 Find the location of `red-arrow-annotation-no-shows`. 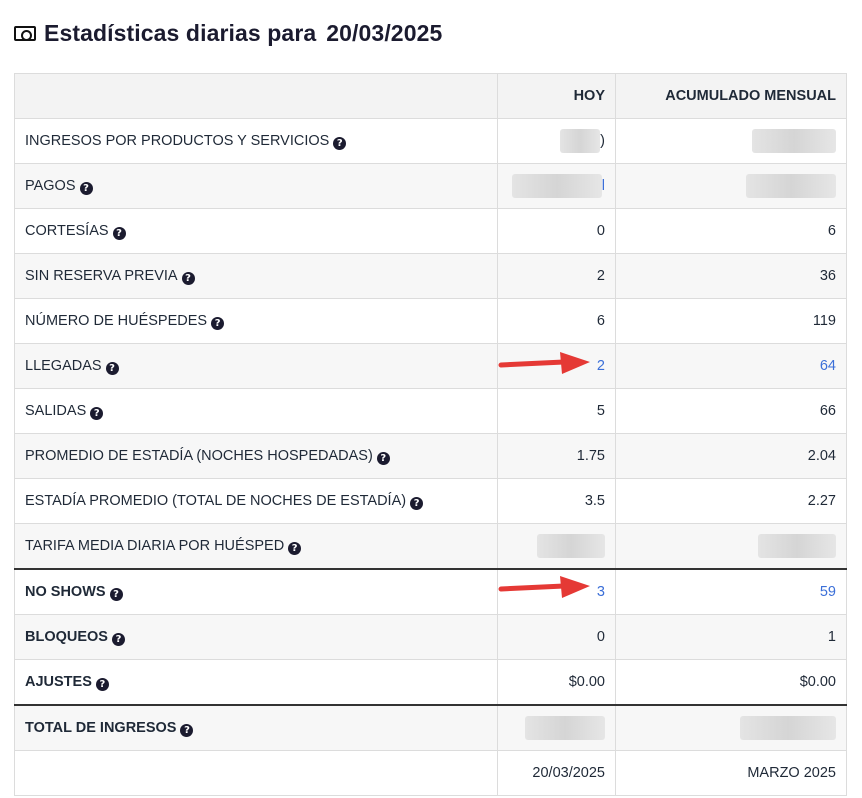

red-arrow-annotation-no-shows is located at coordinates (544, 587).